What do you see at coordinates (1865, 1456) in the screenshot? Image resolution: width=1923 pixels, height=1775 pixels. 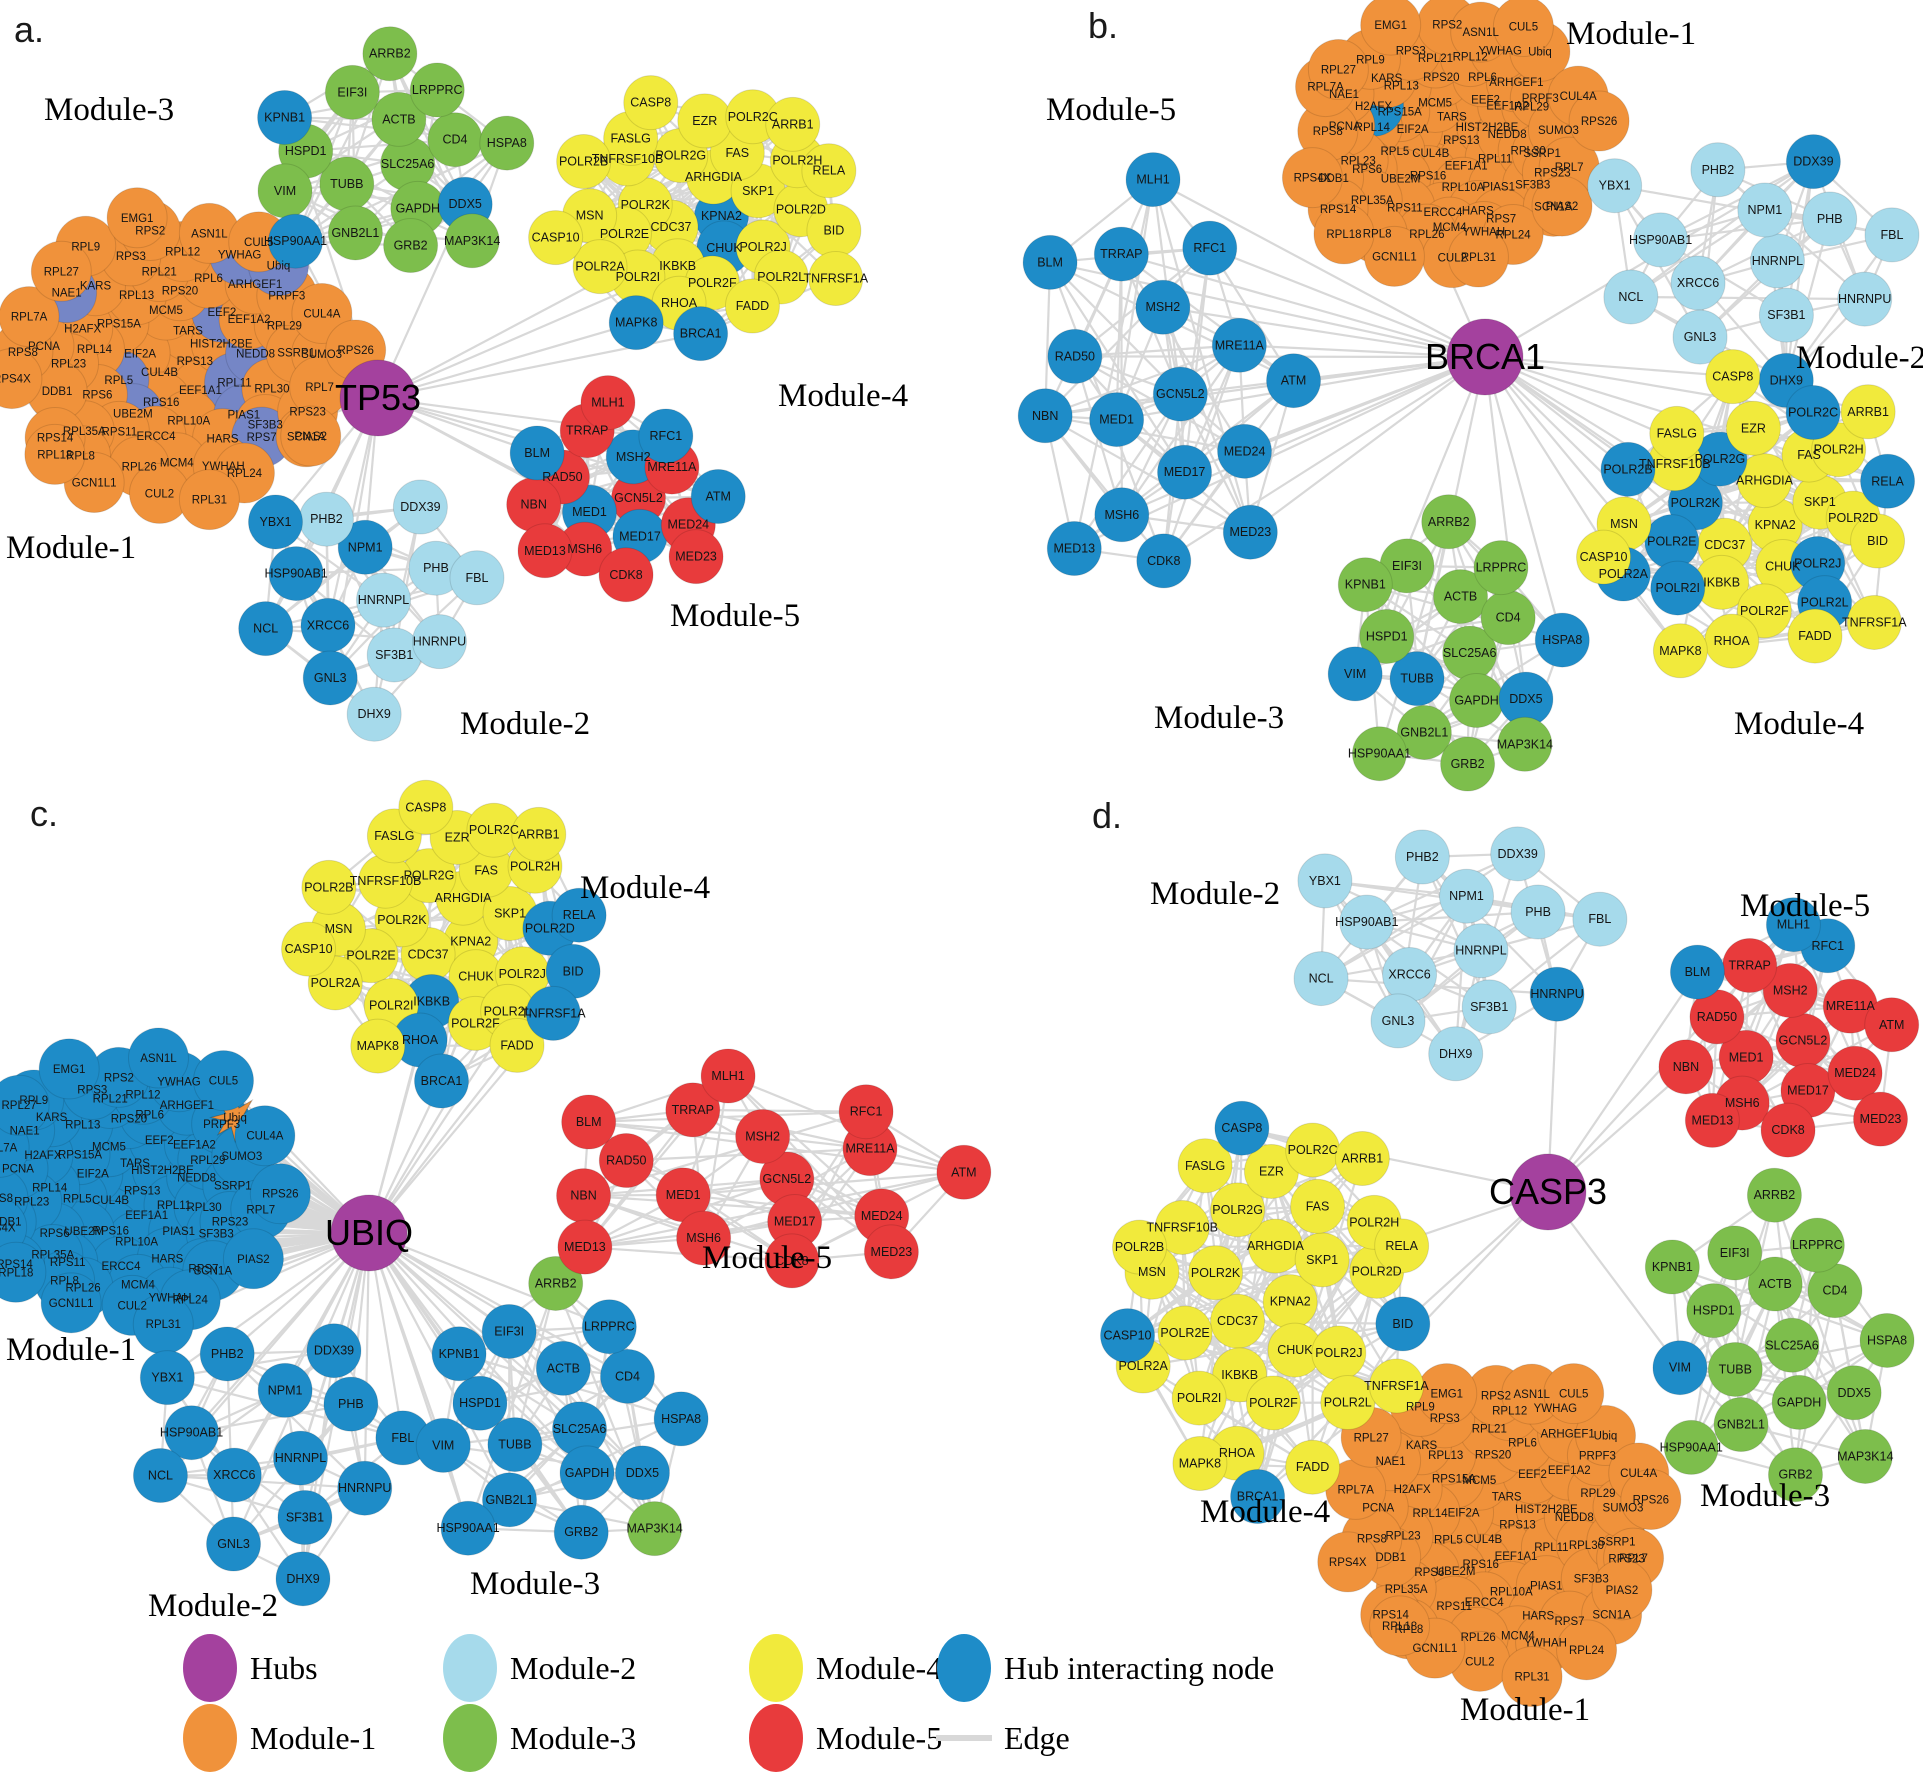 I see `gene-label: MAP3K14` at bounding box center [1865, 1456].